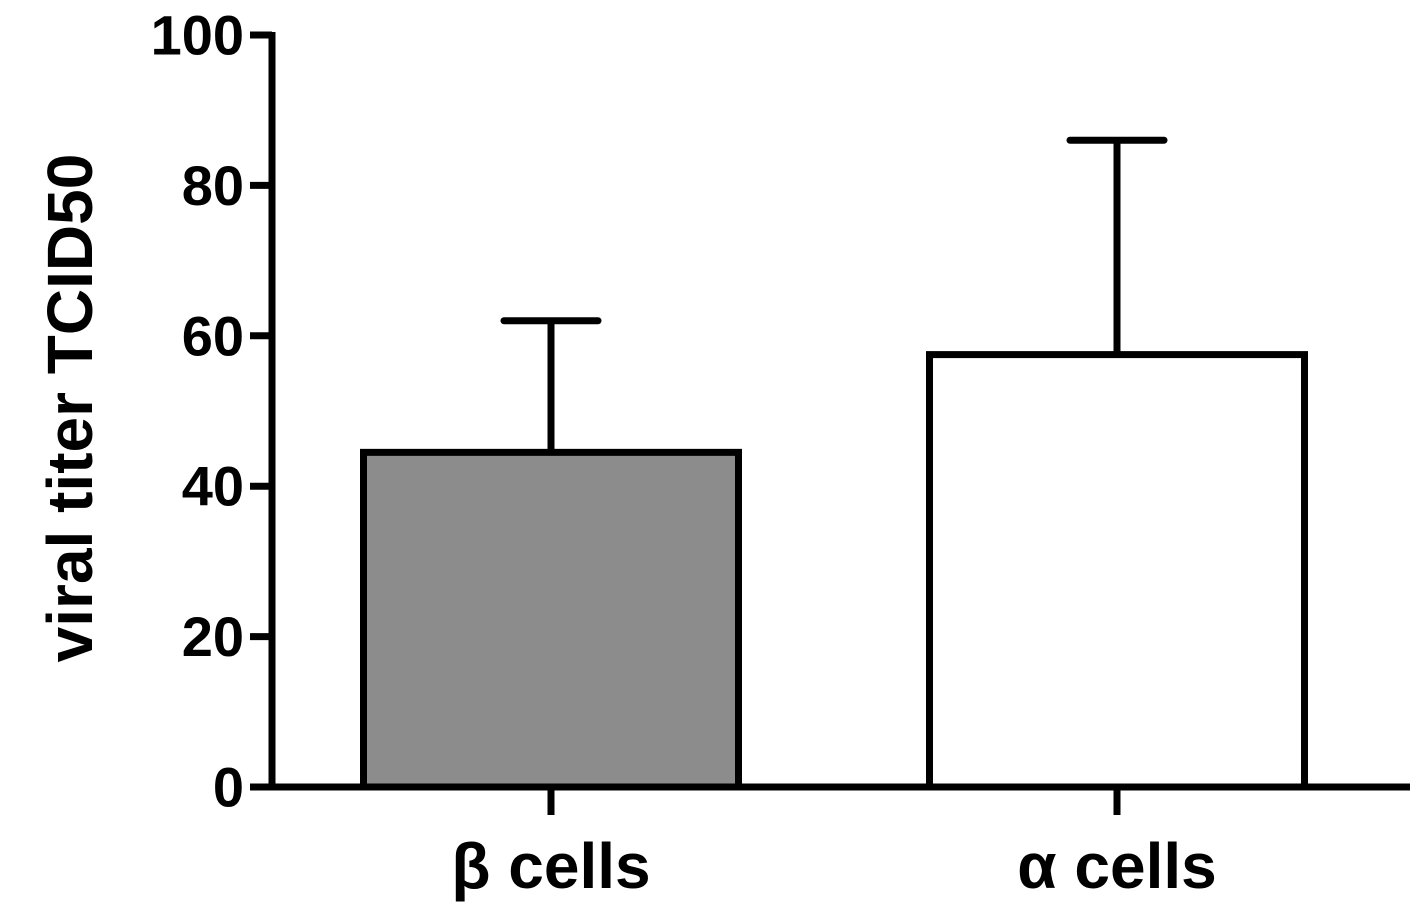 This screenshot has height=921, width=1415. What do you see at coordinates (228, 787) in the screenshot?
I see `y-tick-label-0: 0` at bounding box center [228, 787].